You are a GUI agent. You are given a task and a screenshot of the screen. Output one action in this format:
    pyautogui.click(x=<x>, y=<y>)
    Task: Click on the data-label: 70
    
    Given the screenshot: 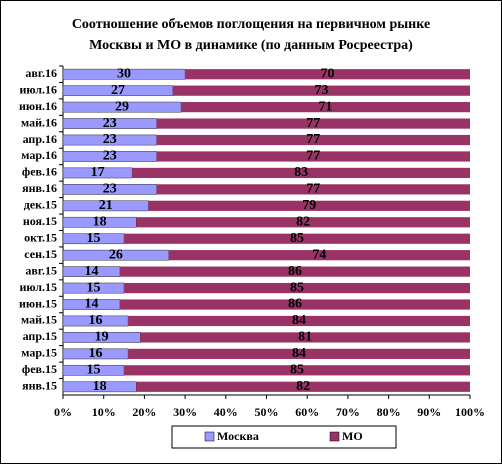 What is the action you would take?
    pyautogui.click(x=328, y=73)
    